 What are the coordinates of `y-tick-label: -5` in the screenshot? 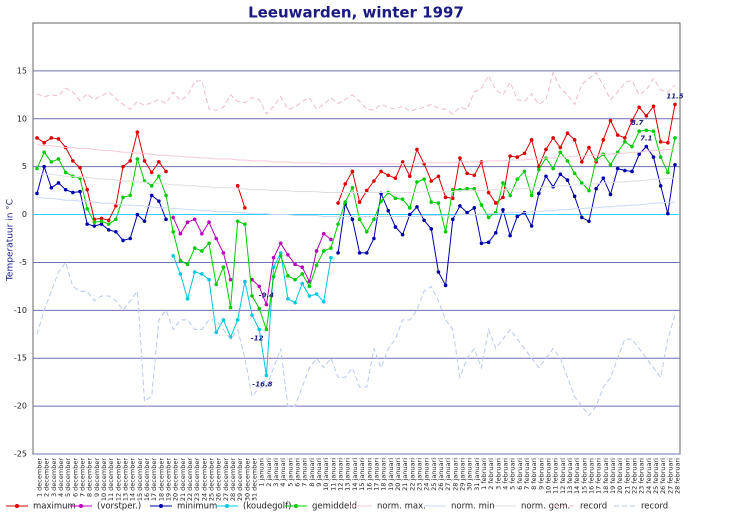 It's located at (23, 262).